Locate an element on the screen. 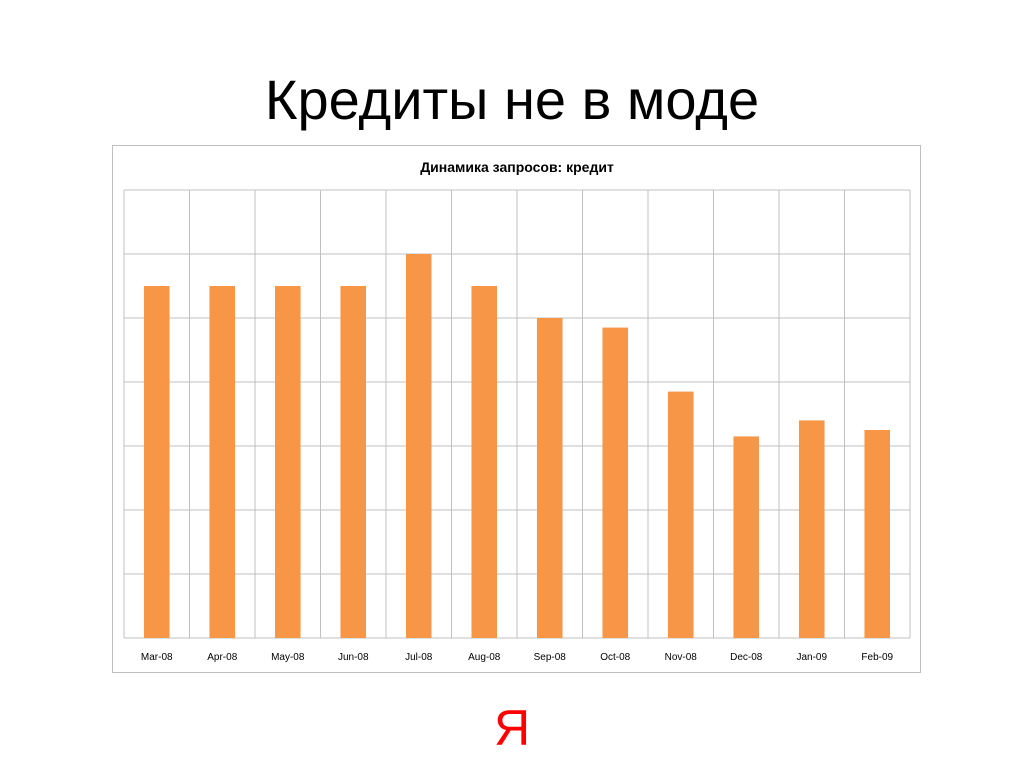  x-tick-label: Nov-08 is located at coordinates (681, 657).